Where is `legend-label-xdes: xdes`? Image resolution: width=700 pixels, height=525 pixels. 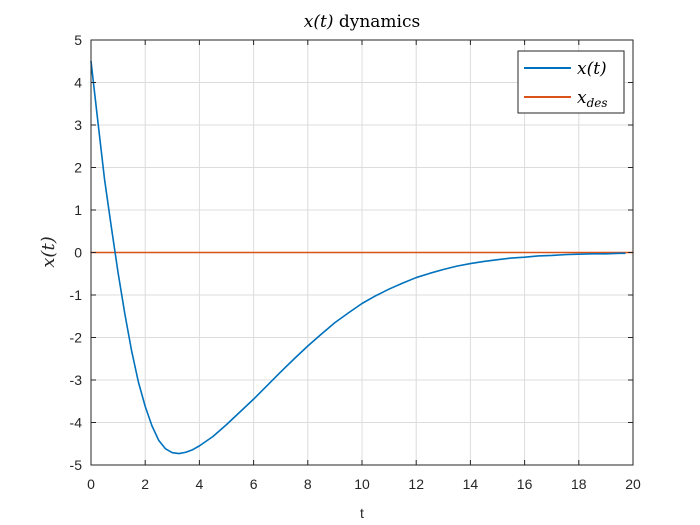 legend-label-xdes: xdes is located at coordinates (592, 99).